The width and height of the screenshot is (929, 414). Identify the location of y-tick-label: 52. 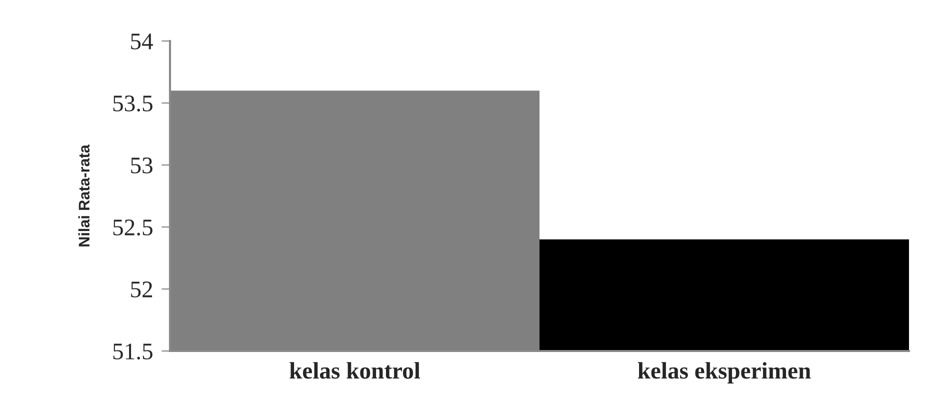
(141, 290).